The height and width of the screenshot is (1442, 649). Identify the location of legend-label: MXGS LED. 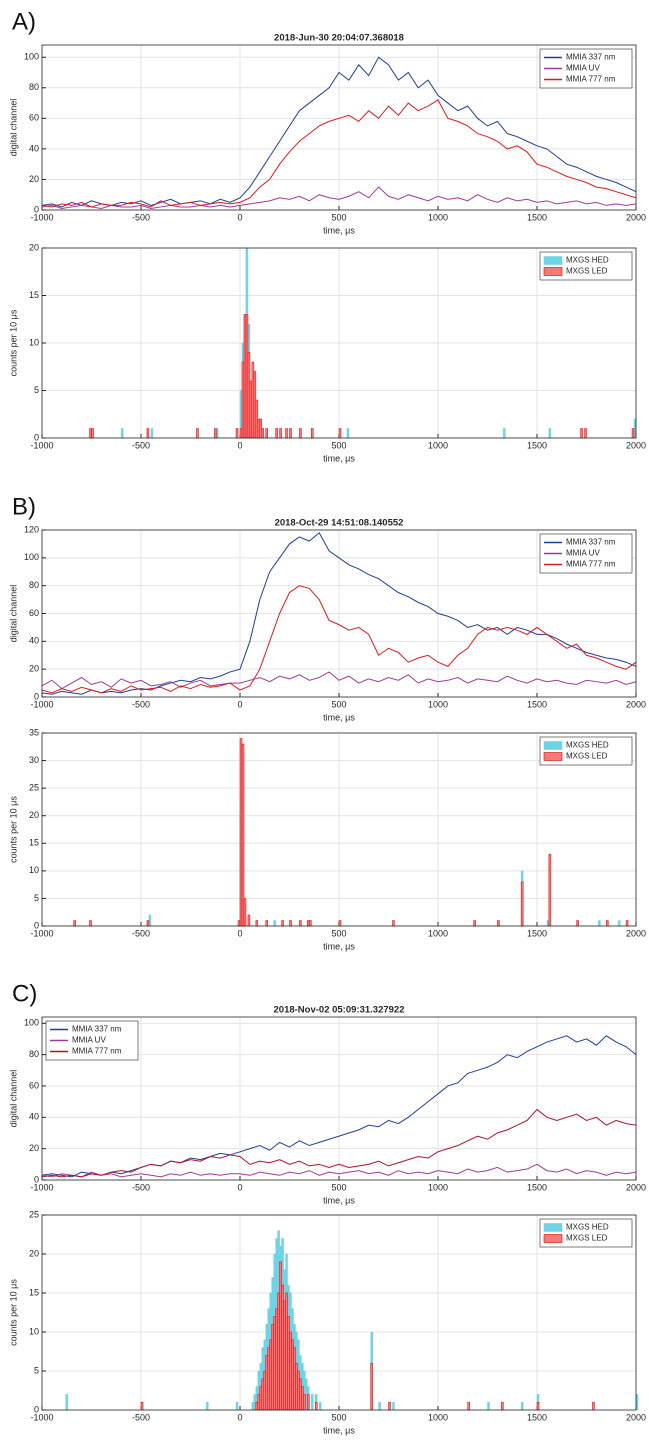
(587, 1238).